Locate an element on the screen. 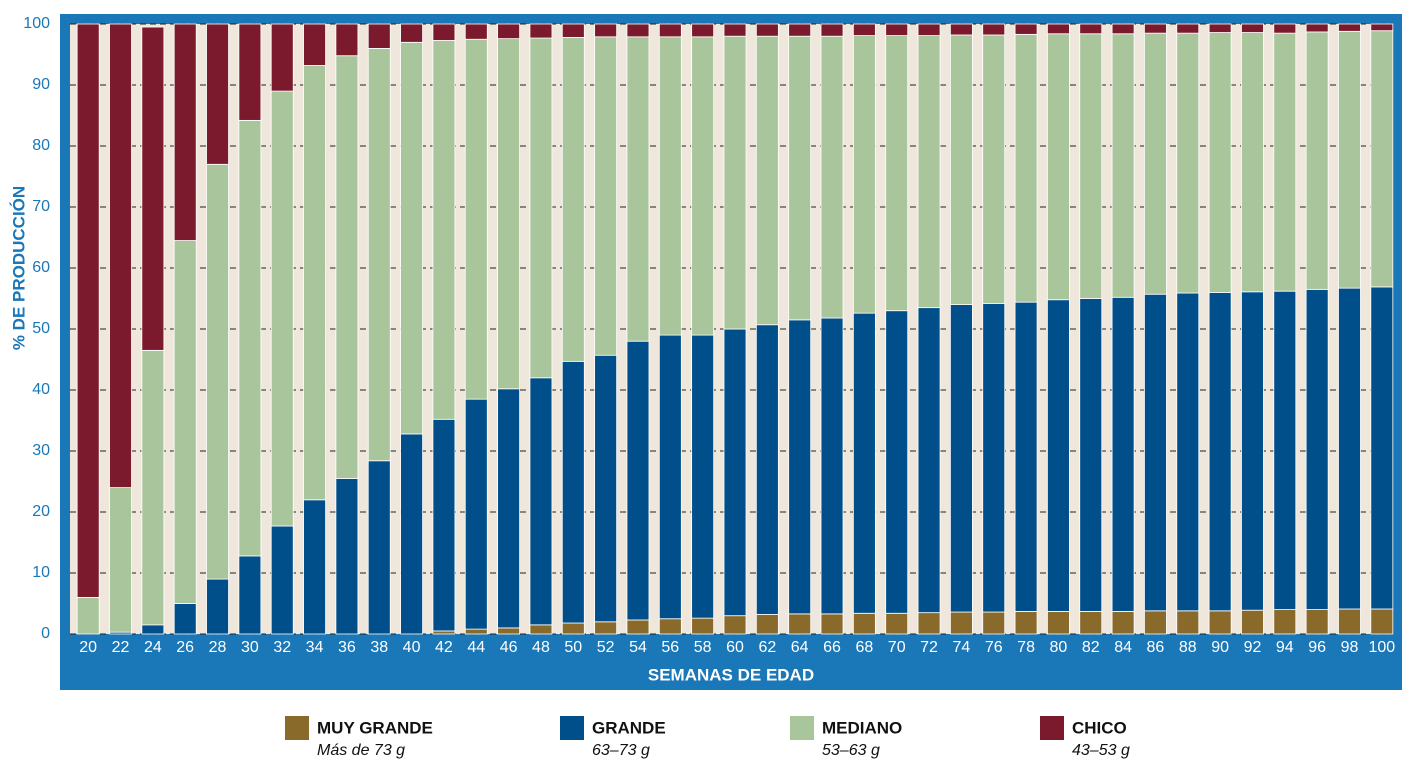 This screenshot has height=768, width=1402. y-tick-label: 40 is located at coordinates (41, 389).